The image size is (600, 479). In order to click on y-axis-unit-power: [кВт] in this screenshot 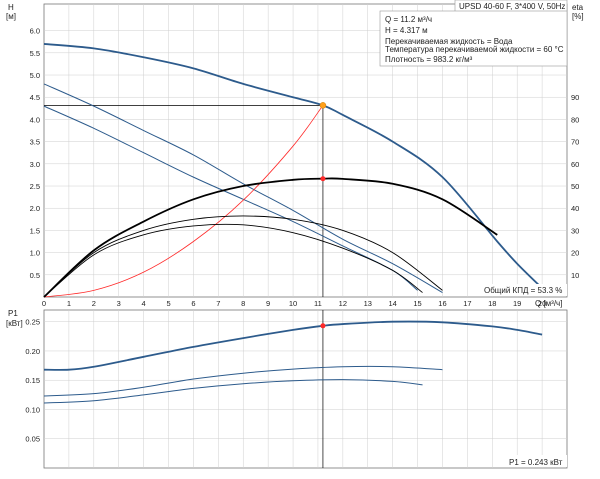, I will do `click(14, 323)`.